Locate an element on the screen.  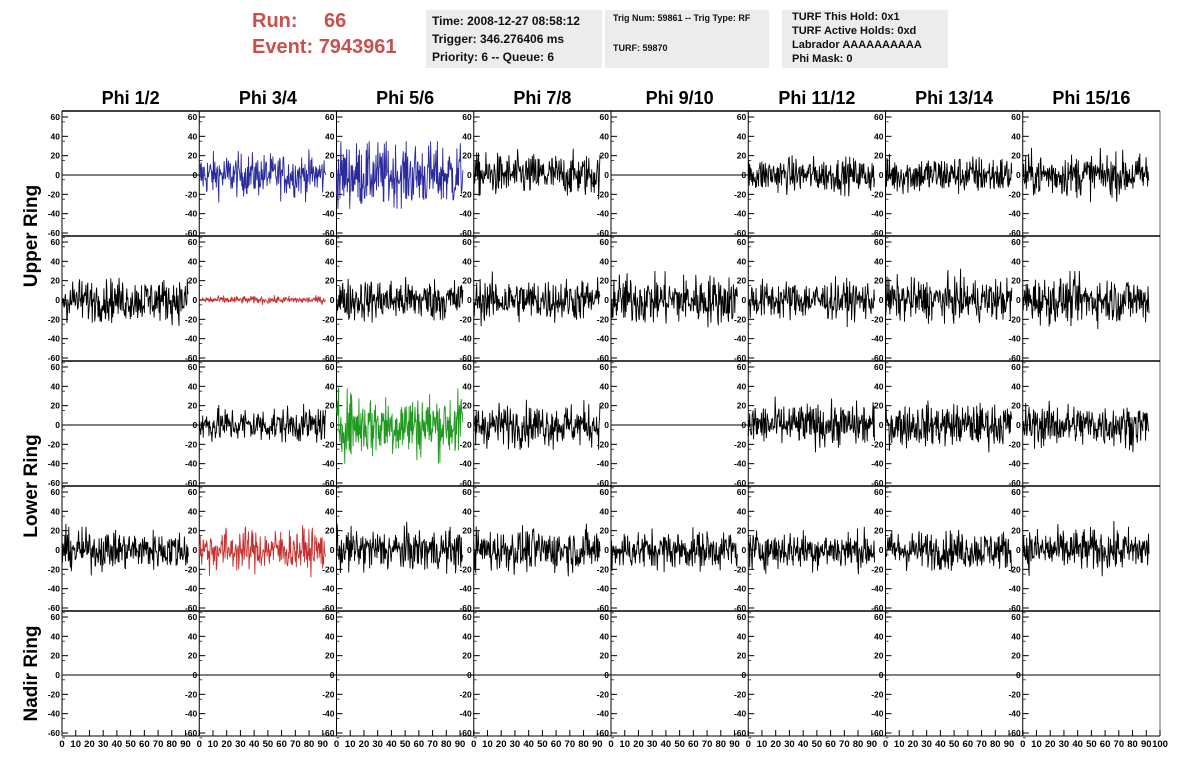
x-tick-label: 0 is located at coordinates (336, 744).